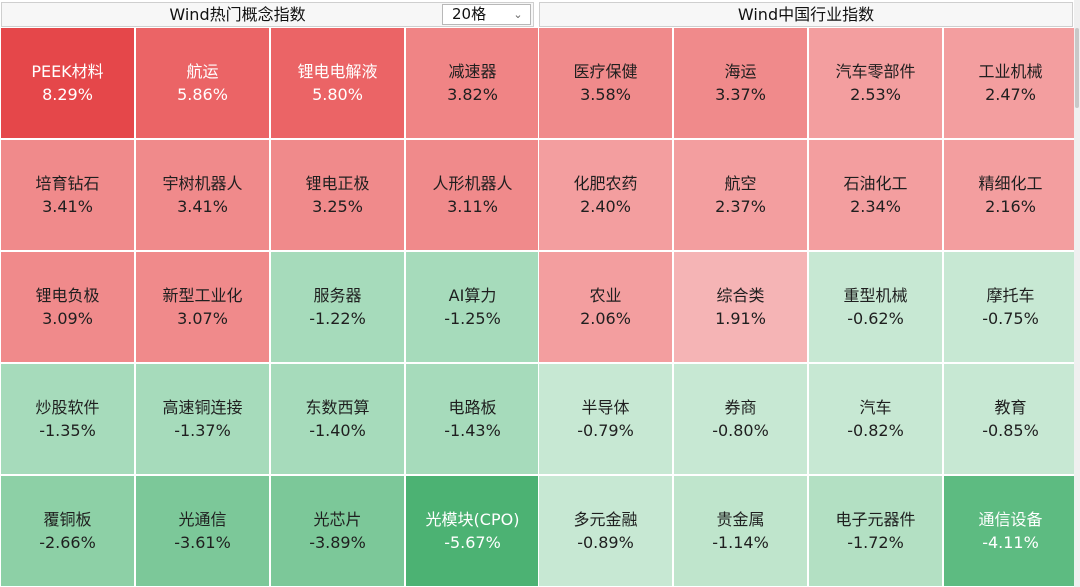 This screenshot has width=1080, height=587. I want to click on index-name: 汽车零部件, so click(875, 71).